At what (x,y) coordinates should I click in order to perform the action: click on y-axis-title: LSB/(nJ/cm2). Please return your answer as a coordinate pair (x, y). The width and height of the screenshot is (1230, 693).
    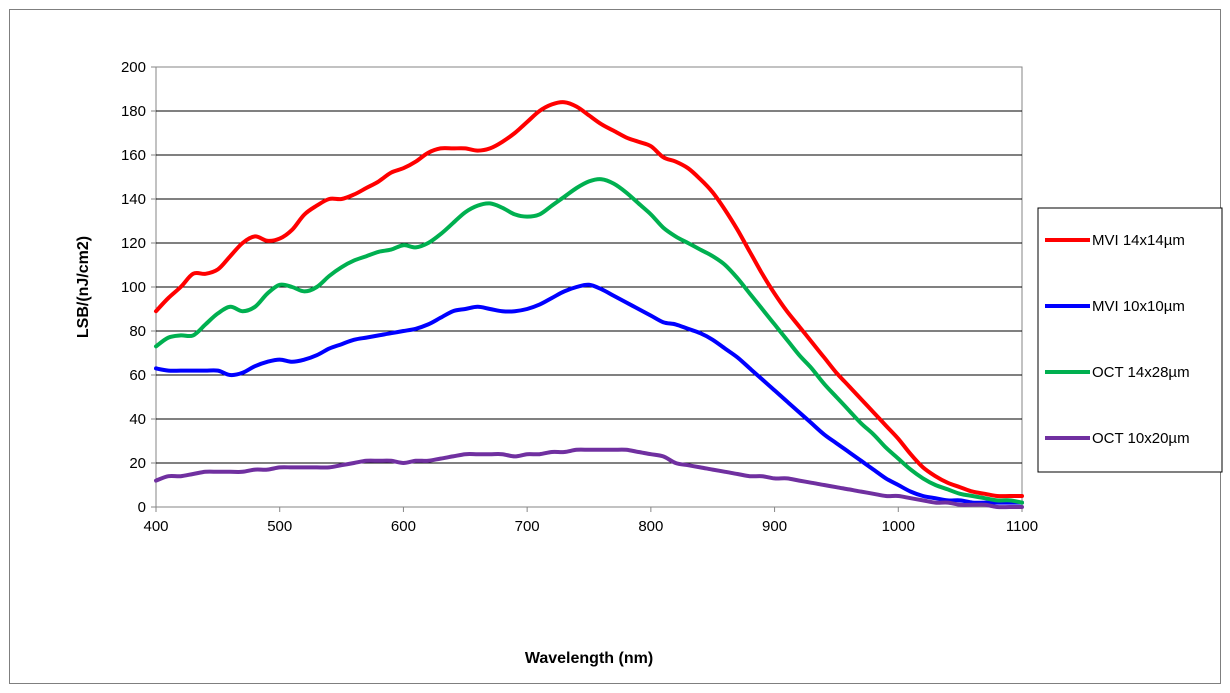
    Looking at the image, I should click on (83, 287).